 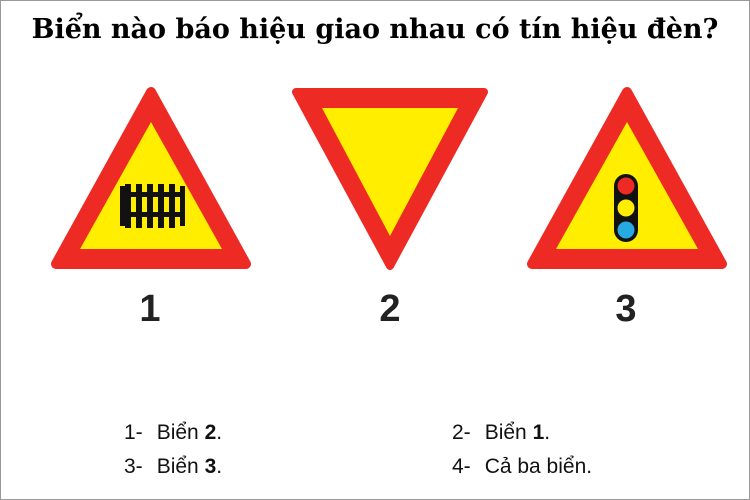 What do you see at coordinates (626, 208) in the screenshot?
I see `traffic-light-icon` at bounding box center [626, 208].